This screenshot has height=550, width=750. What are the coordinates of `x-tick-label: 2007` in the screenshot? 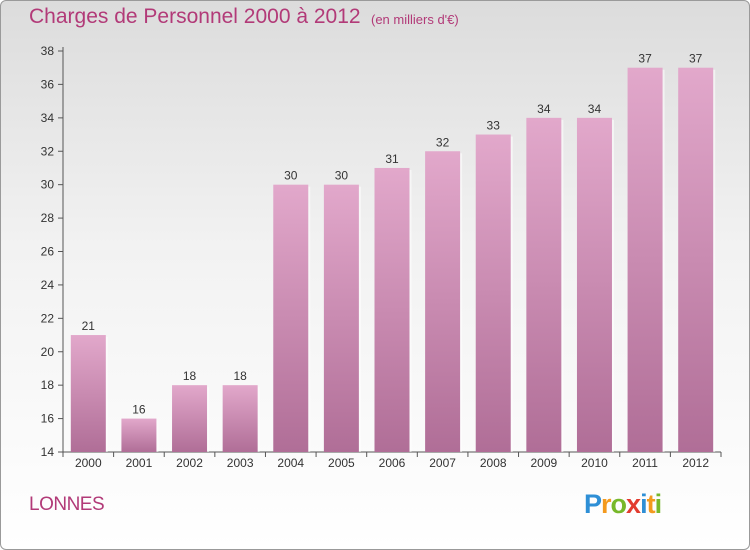 It's located at (442, 463).